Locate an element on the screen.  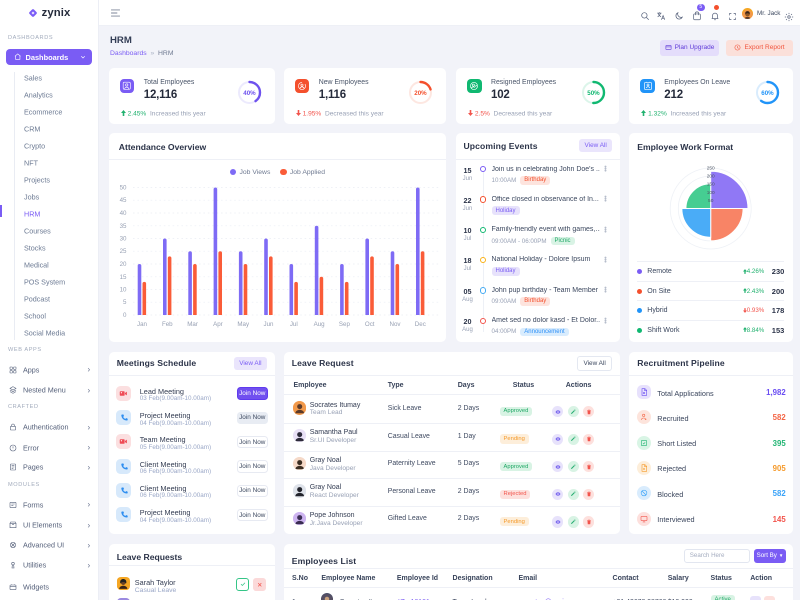
svg-text: Jun is located at coordinates (268, 324).